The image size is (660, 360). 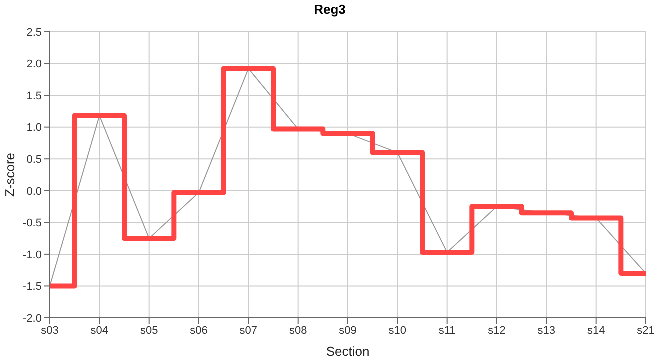 What do you see at coordinates (10, 175) in the screenshot?
I see `y-axis-title: Z-score` at bounding box center [10, 175].